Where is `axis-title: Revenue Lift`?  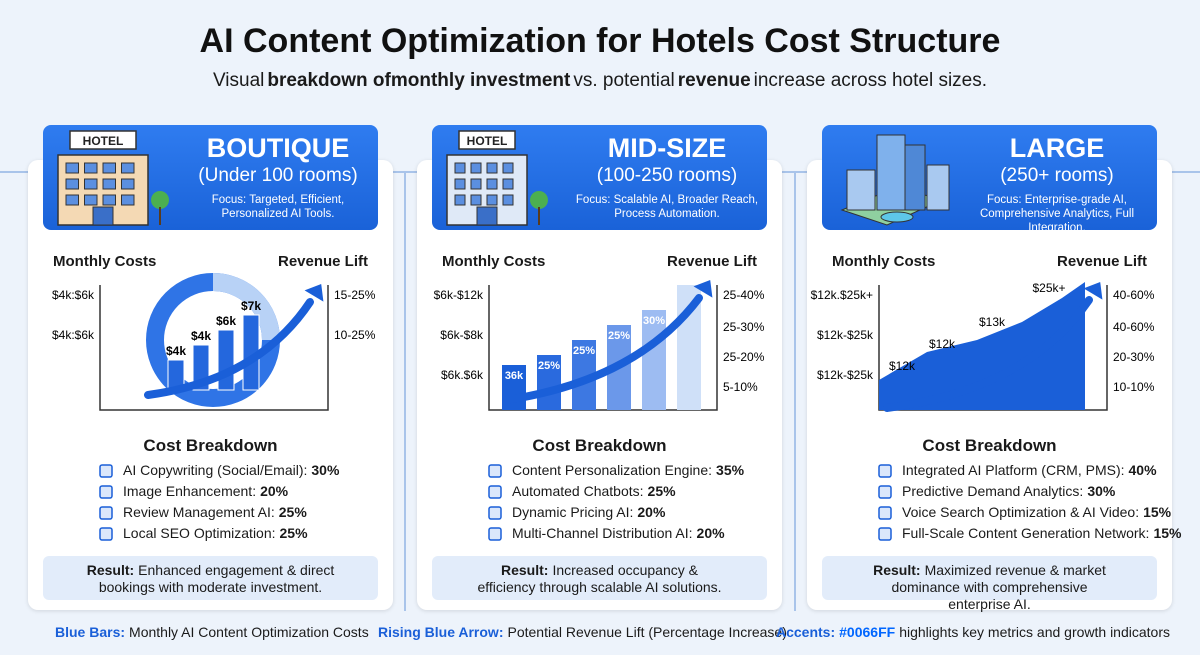 axis-title: Revenue Lift is located at coordinates (1101, 261).